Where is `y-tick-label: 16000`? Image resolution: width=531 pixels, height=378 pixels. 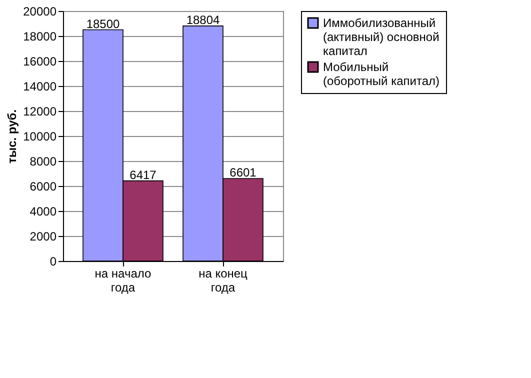 y-tick-label: 16000 is located at coordinates (40, 61).